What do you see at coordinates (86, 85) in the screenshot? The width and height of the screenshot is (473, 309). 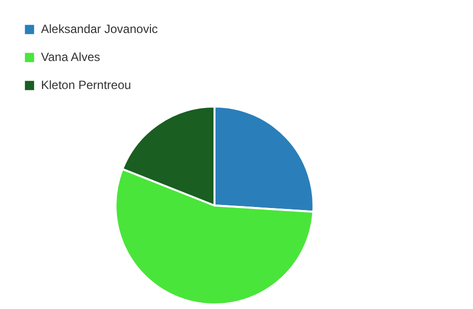 I see `legend-label: Kleton Perntreou` at bounding box center [86, 85].